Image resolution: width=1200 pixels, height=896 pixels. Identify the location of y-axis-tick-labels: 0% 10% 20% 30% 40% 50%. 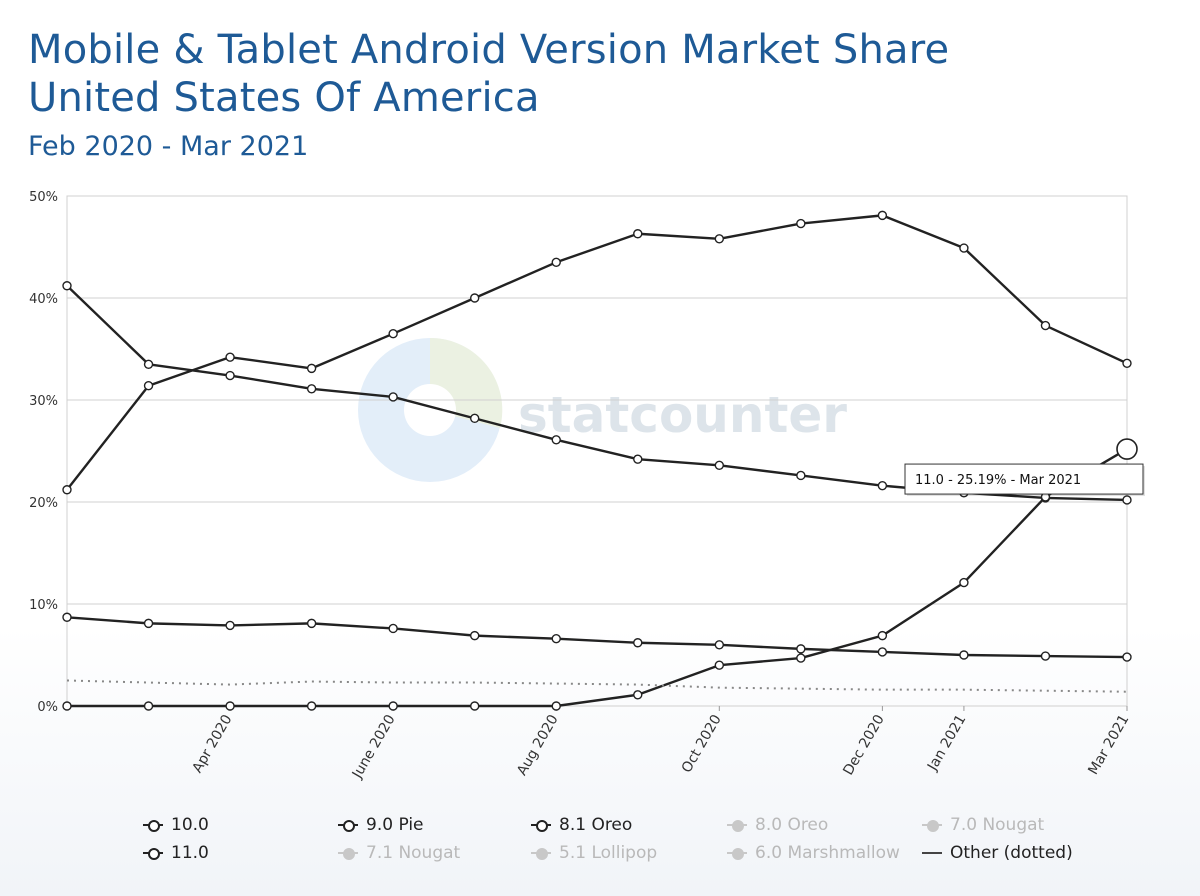
(43, 452).